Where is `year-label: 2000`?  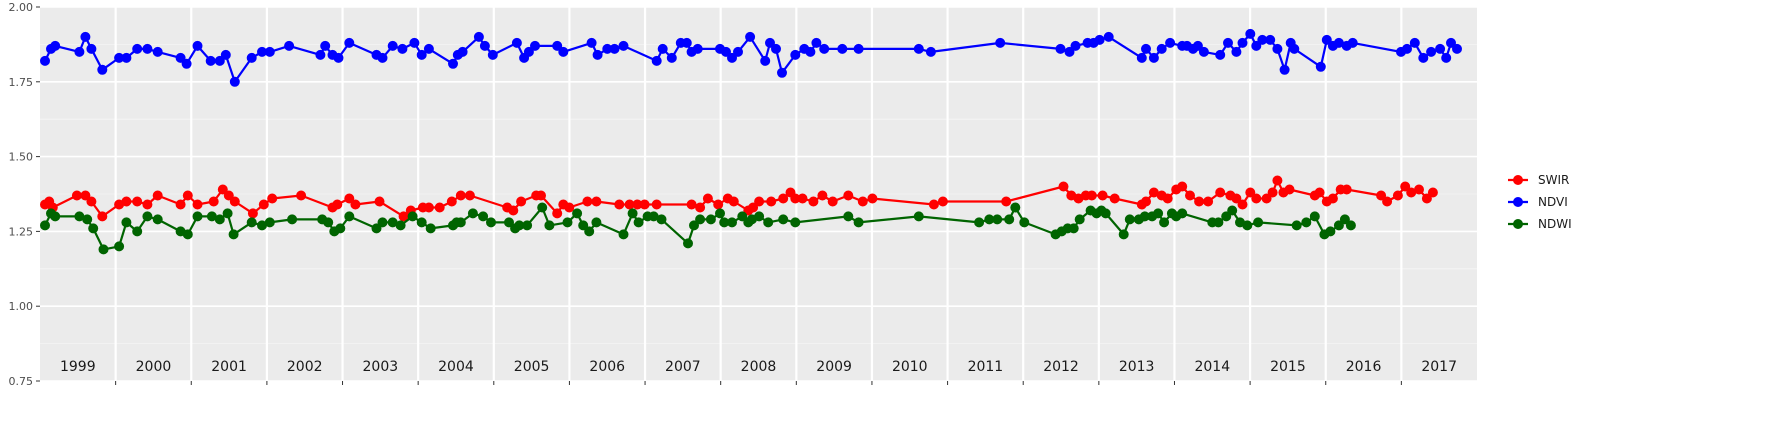
year-label: 2000 is located at coordinates (154, 367).